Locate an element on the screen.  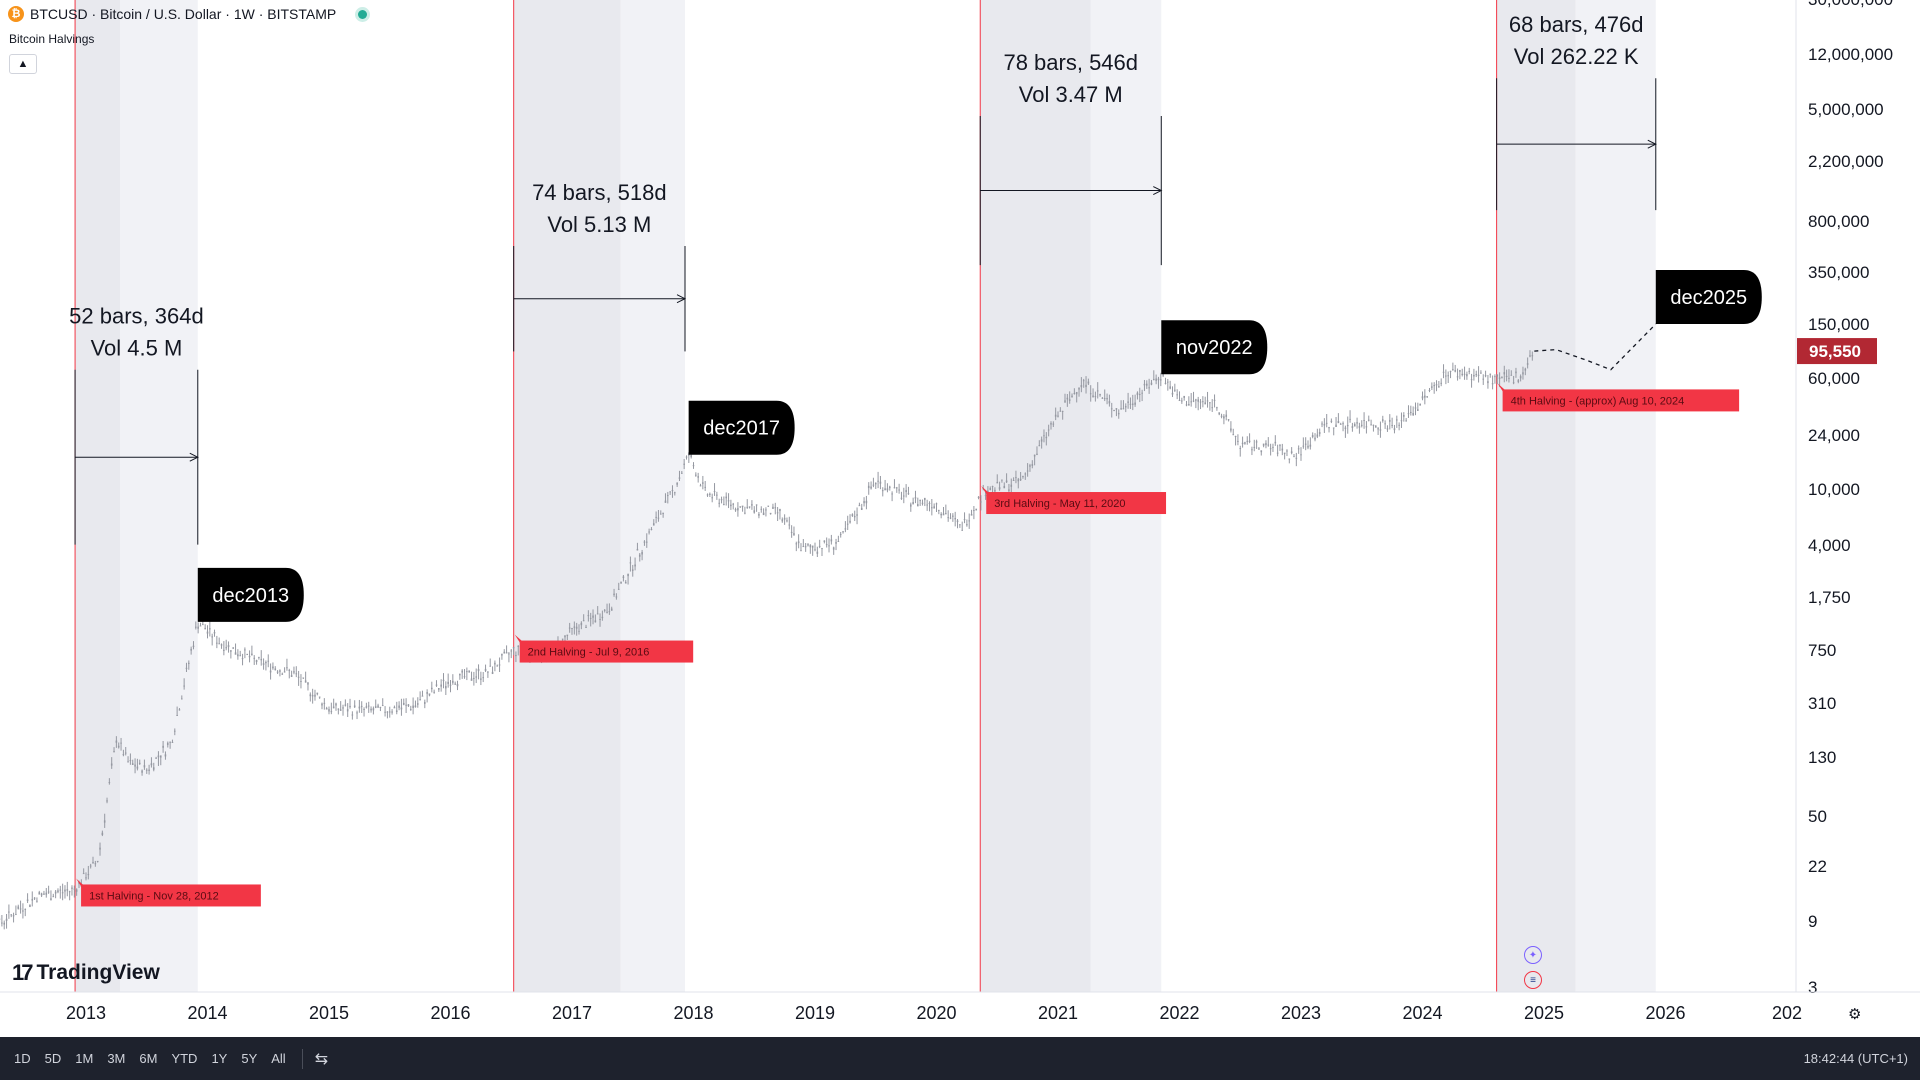
calendar-range-icon: ⇆ is located at coordinates (321, 1059).